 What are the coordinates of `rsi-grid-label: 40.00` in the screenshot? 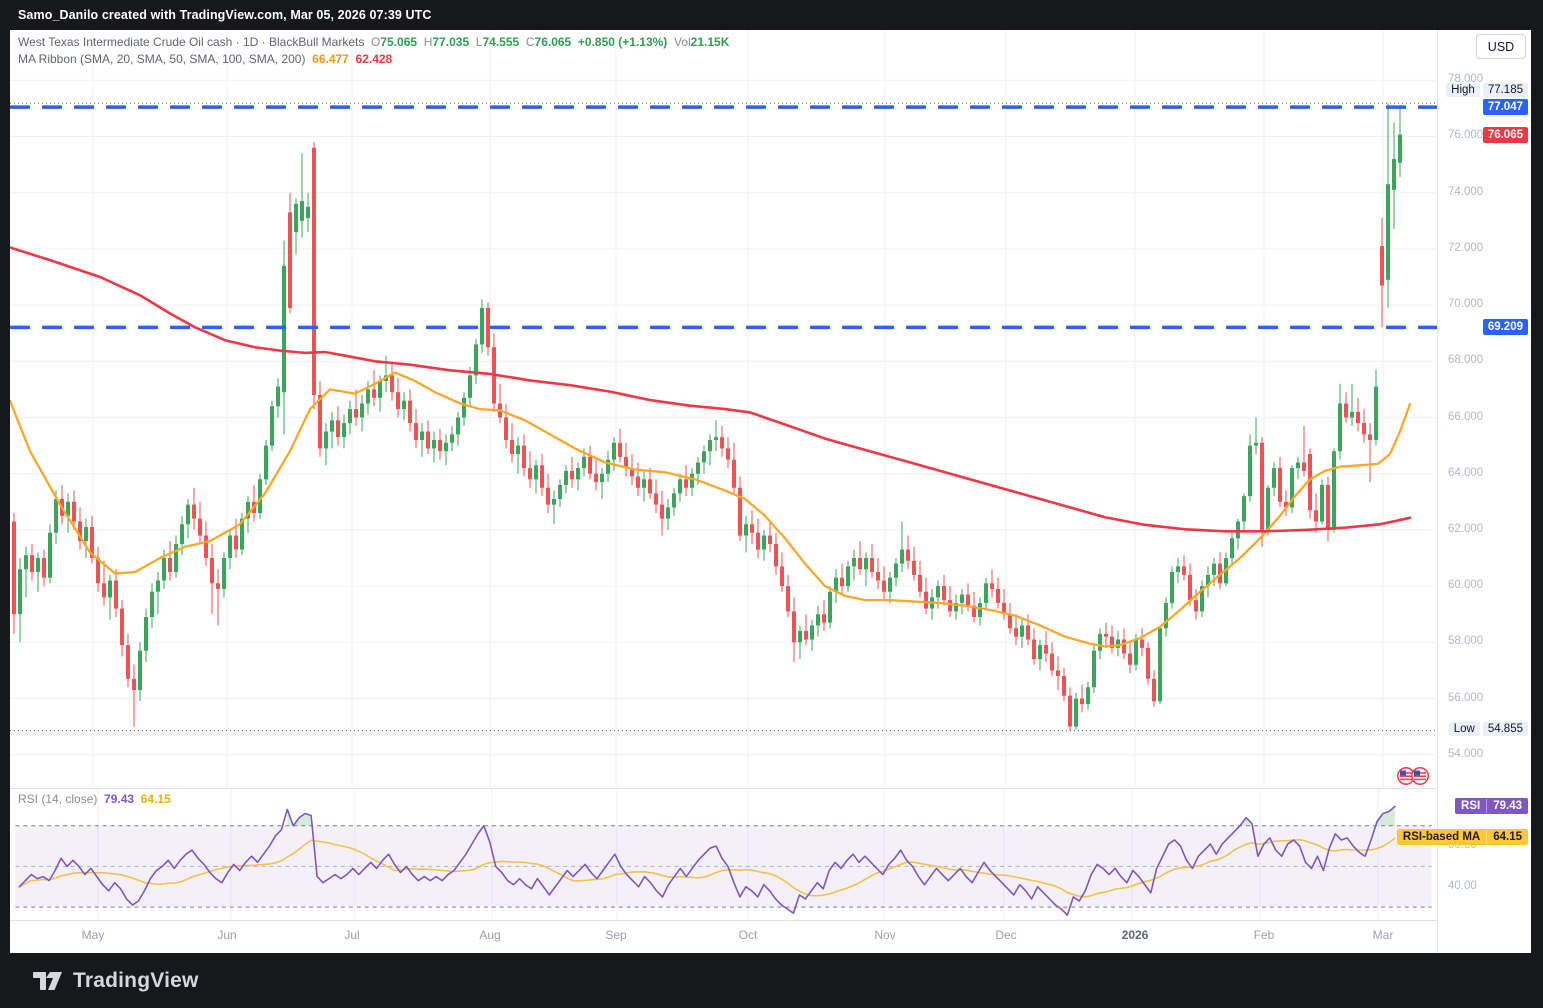 It's located at (1462, 885).